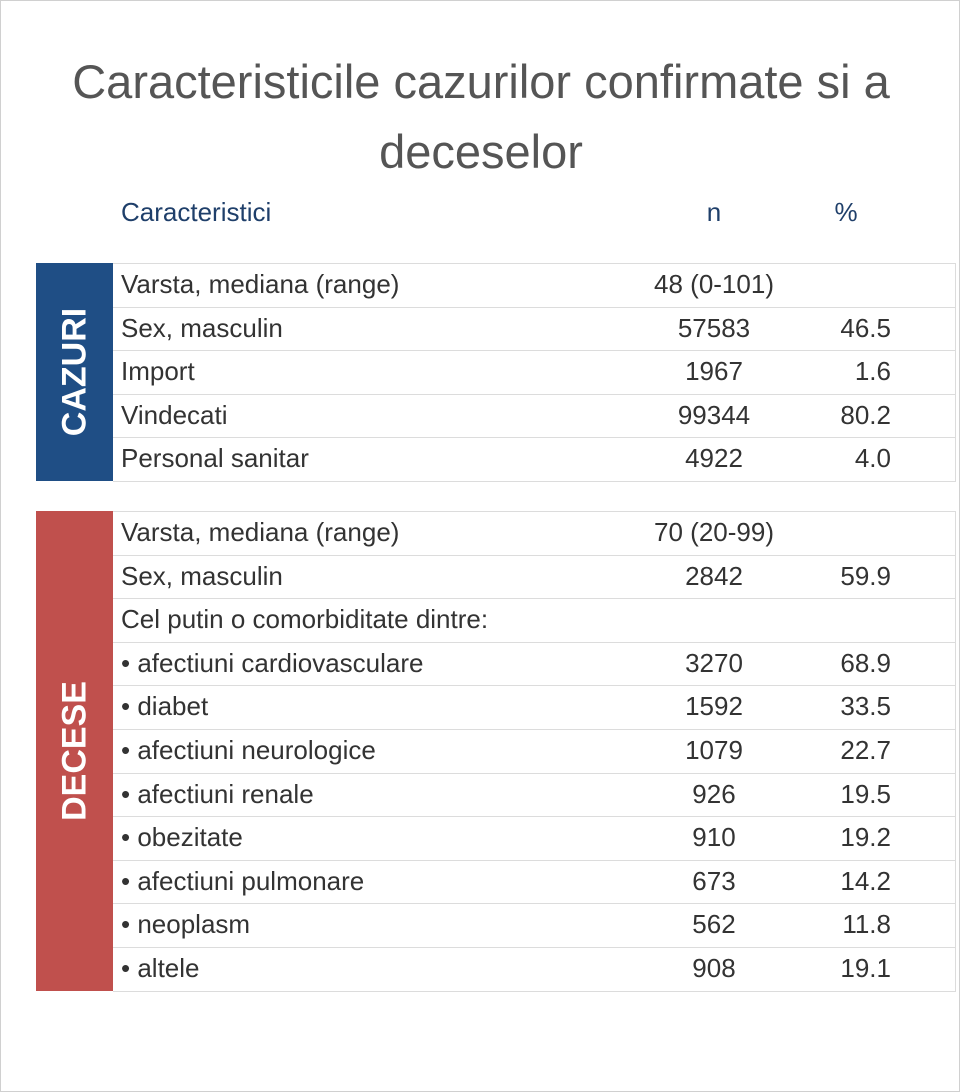 The height and width of the screenshot is (1092, 960). What do you see at coordinates (248, 750) in the screenshot?
I see `row-label: • afectiuni neurologice` at bounding box center [248, 750].